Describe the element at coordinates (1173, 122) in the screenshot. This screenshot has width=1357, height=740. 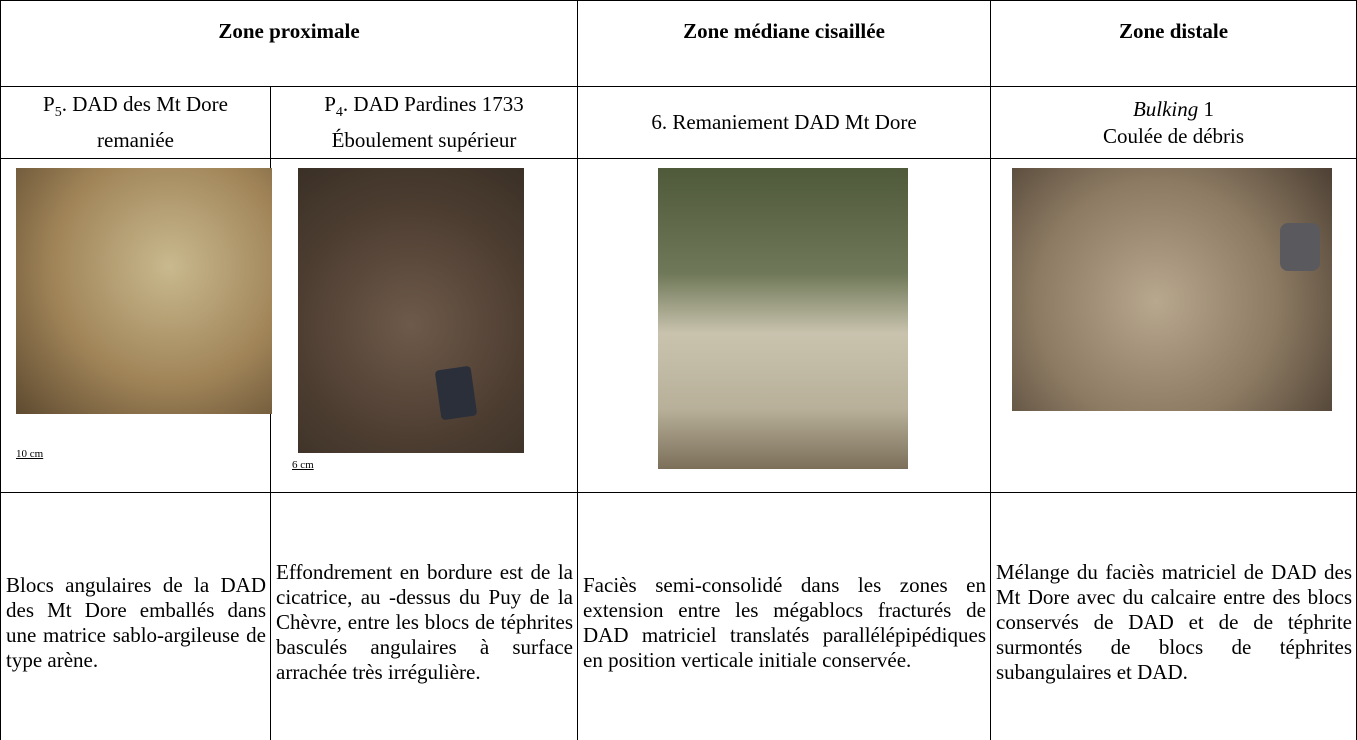
I see `facies-label: Bulking 1 Coulée de débris` at that location.